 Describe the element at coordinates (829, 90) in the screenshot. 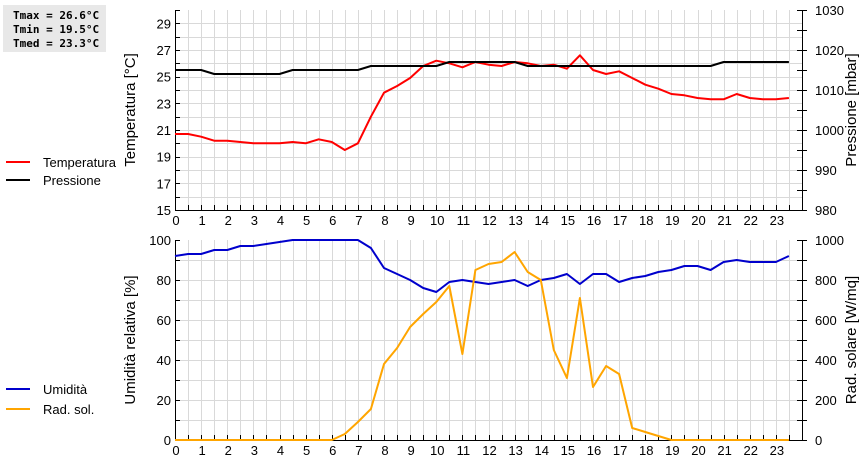

I see `svg-text: 1010` at that location.